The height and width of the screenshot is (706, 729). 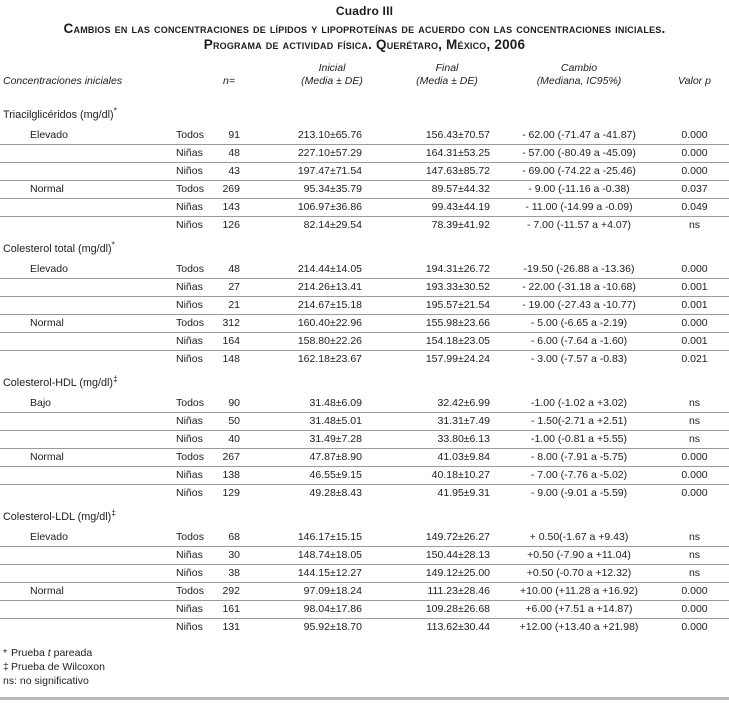 What do you see at coordinates (197, 70) in the screenshot?
I see `header-group-empty` at bounding box center [197, 70].